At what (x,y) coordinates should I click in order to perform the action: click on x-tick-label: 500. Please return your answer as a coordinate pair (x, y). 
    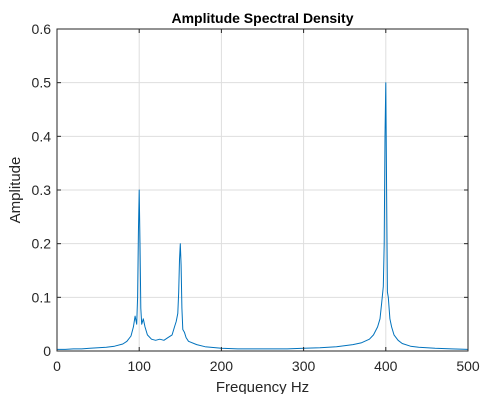
    Looking at the image, I should click on (468, 366).